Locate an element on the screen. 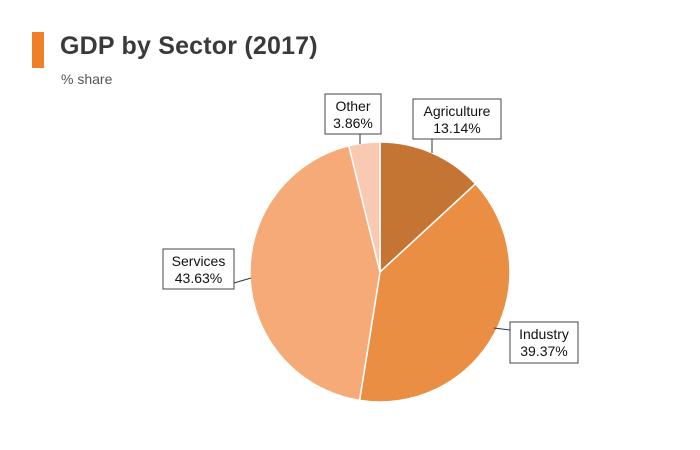 The height and width of the screenshot is (450, 700). slice-label: Agriculture is located at coordinates (457, 111).